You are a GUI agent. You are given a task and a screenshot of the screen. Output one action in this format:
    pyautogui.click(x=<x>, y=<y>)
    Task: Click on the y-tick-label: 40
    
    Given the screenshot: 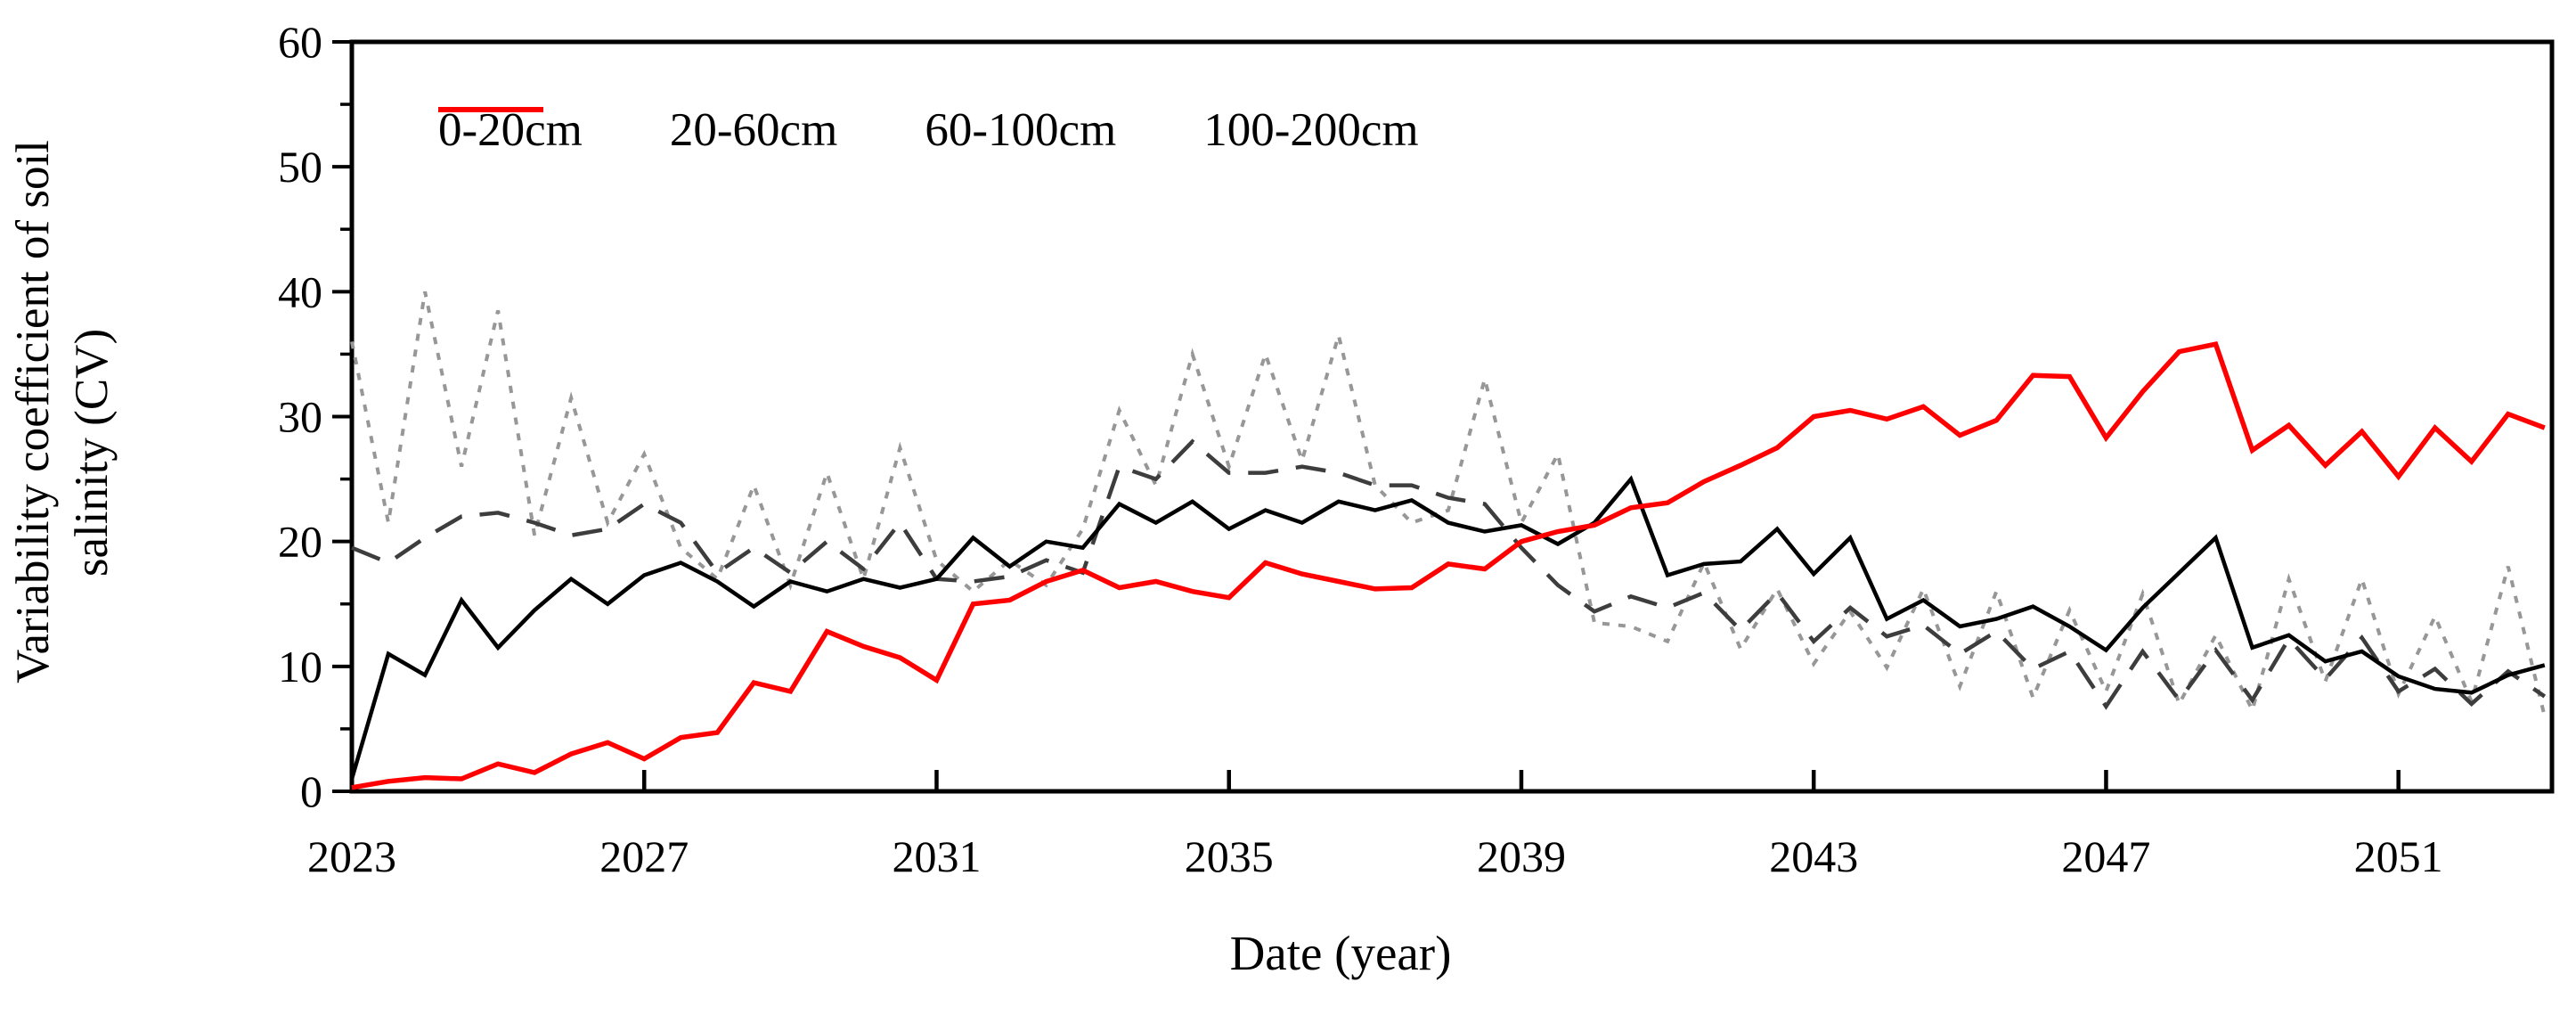 What is the action you would take?
    pyautogui.click(x=300, y=291)
    